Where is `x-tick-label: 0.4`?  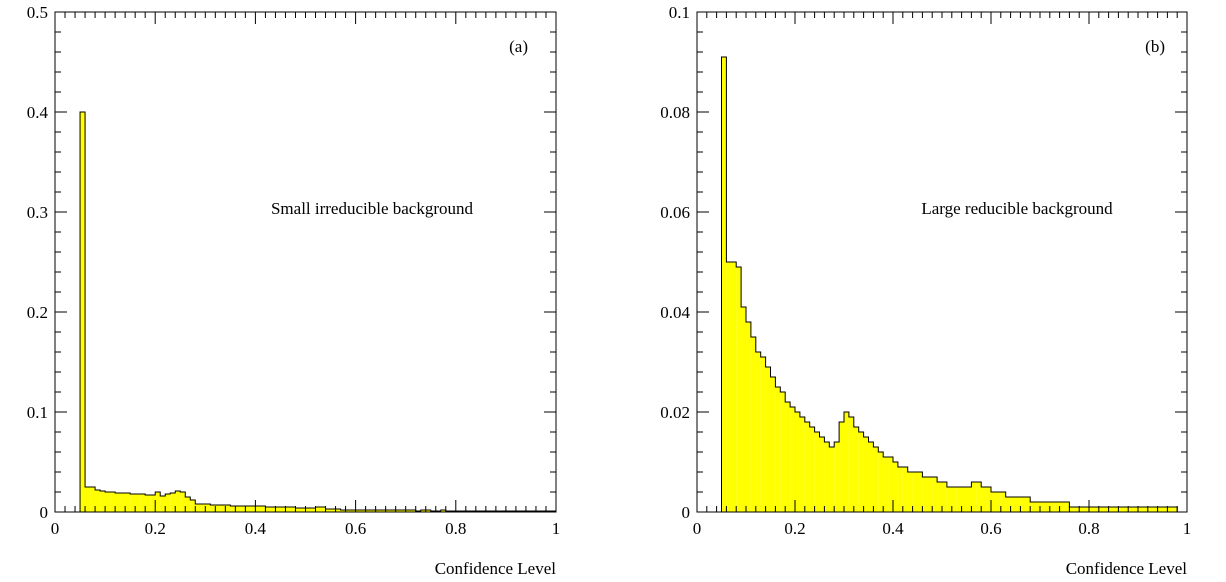
x-tick-label: 0.4 is located at coordinates (893, 528).